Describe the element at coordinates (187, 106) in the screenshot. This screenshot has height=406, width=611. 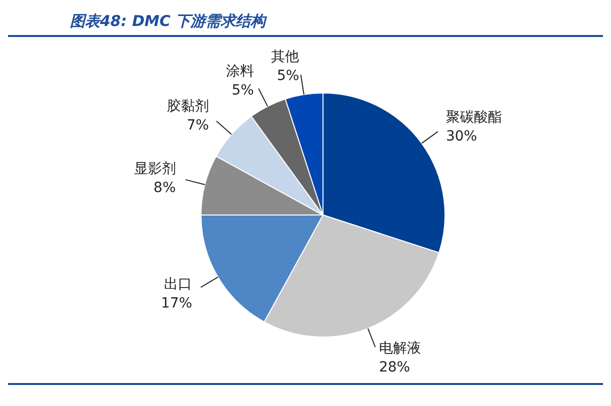
I see `slice-label: 胶黏剂` at that location.